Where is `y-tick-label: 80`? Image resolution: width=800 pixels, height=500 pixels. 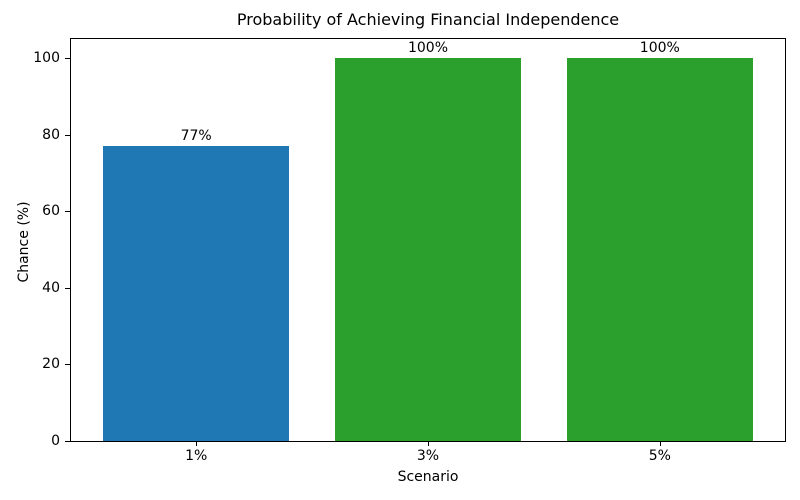 y-tick-label: 80 is located at coordinates (51, 134).